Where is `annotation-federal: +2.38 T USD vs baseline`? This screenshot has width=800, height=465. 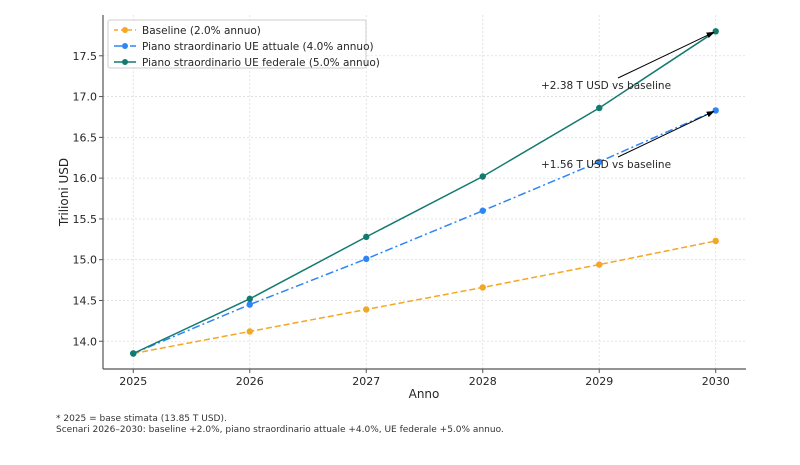 annotation-federal: +2.38 T USD vs baseline is located at coordinates (606, 86).